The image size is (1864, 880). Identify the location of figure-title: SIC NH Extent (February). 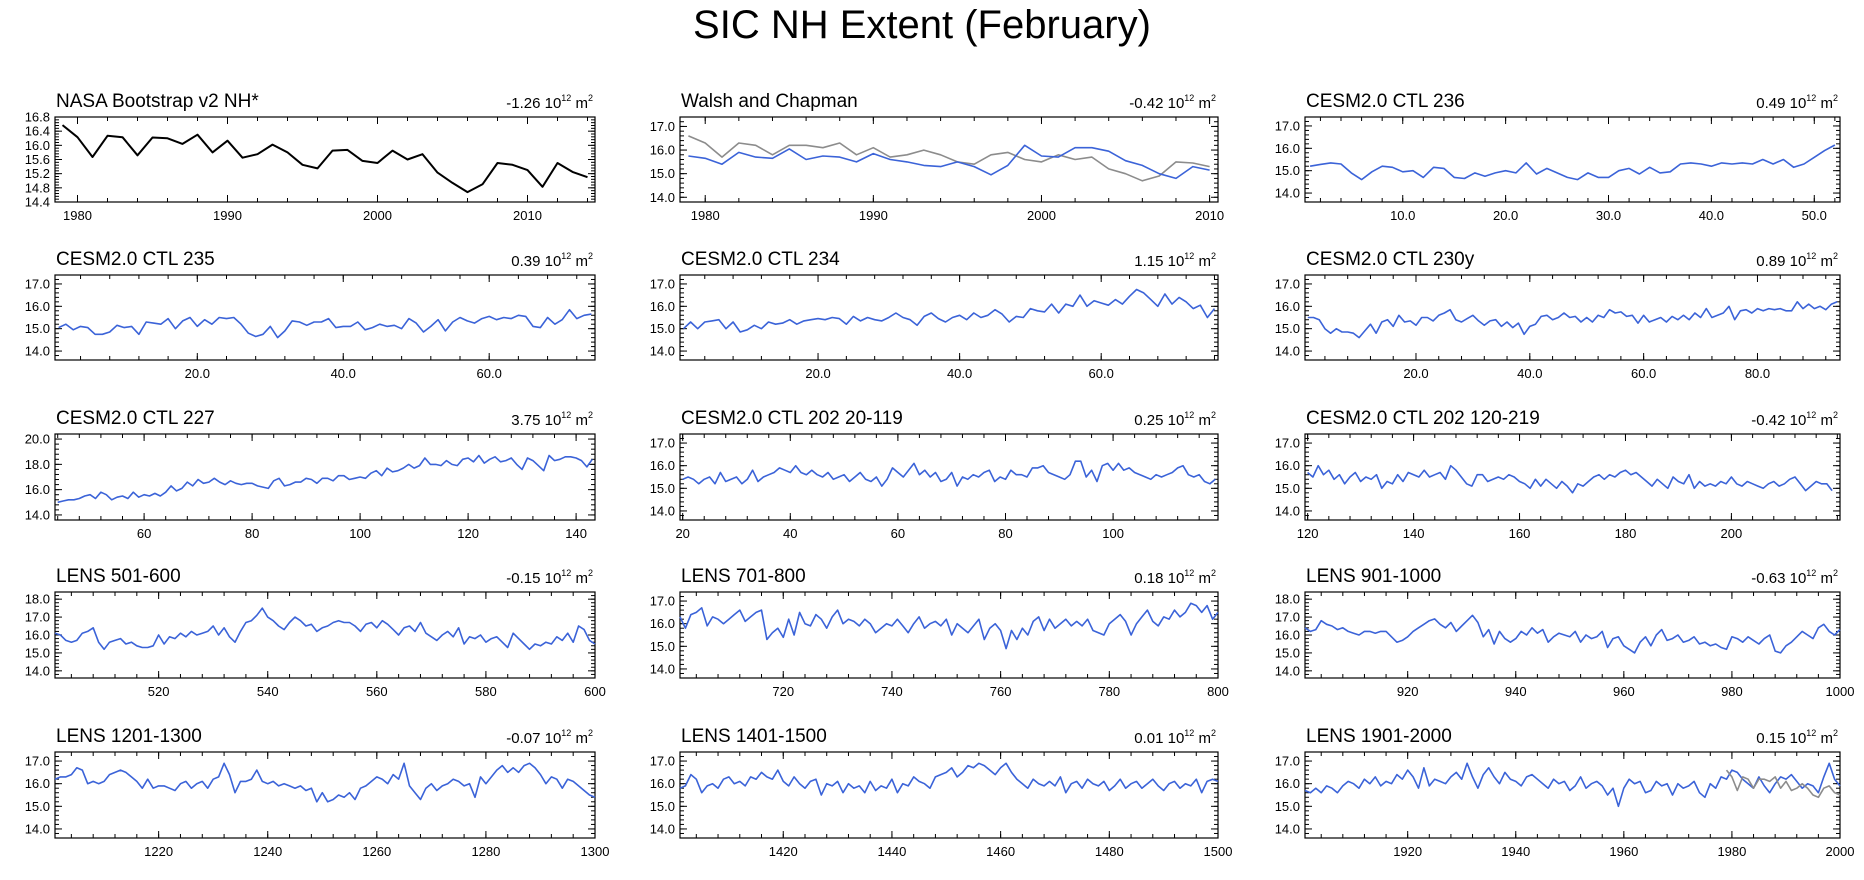
(922, 25).